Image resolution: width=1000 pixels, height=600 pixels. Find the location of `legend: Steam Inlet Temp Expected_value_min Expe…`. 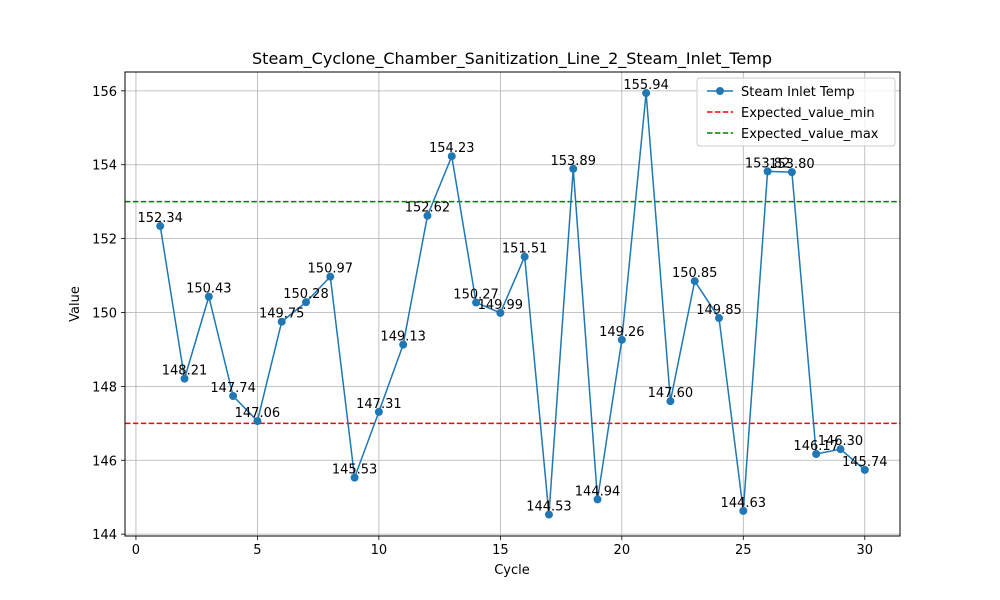

legend: Steam Inlet Temp Expected_value_min Expe… is located at coordinates (796, 112).